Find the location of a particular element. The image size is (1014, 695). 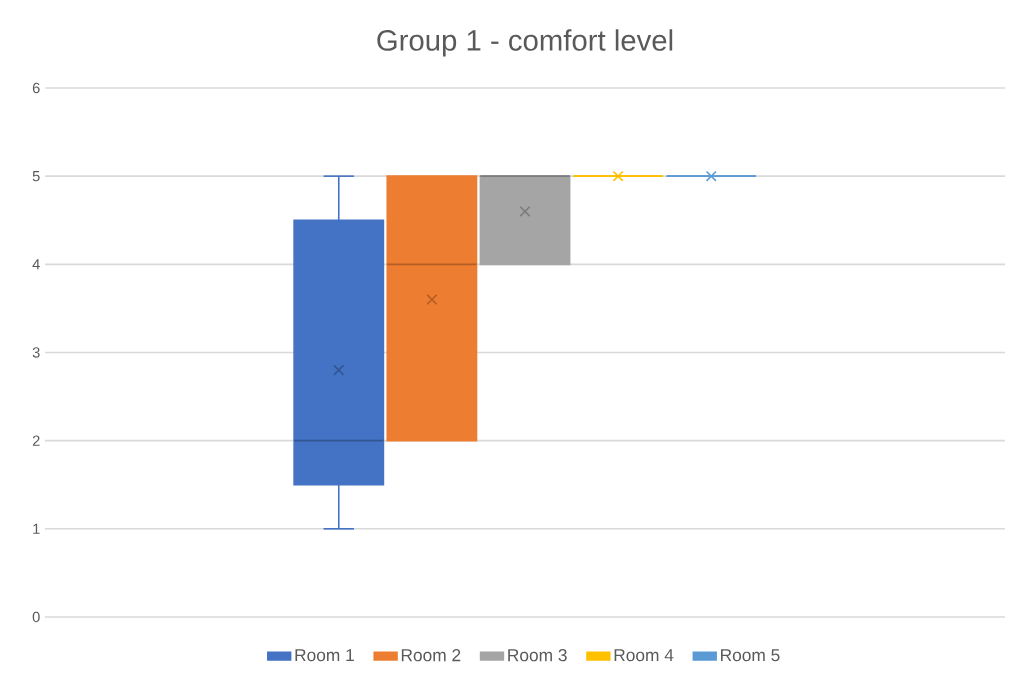

y-tick-label: 1 is located at coordinates (36, 528).